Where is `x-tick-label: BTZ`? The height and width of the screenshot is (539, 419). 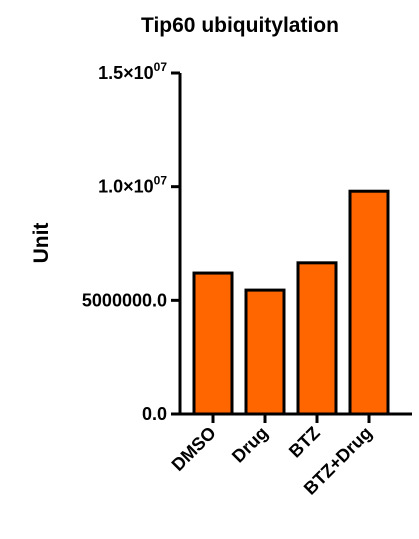 x-tick-label: BTZ is located at coordinates (304, 442).